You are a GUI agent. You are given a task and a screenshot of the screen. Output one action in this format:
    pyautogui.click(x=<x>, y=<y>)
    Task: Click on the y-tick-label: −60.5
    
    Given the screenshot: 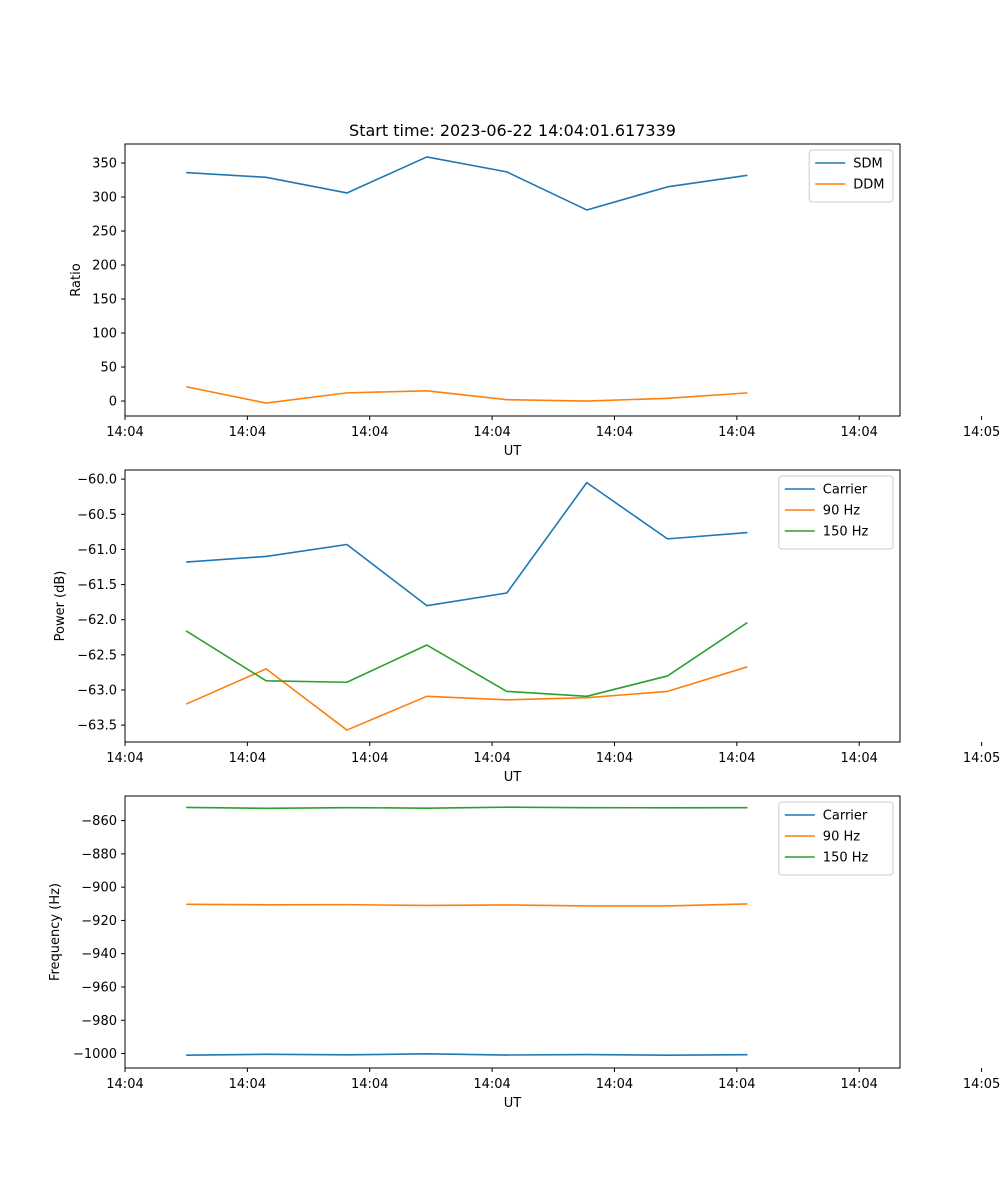 What is the action you would take?
    pyautogui.click(x=97, y=515)
    